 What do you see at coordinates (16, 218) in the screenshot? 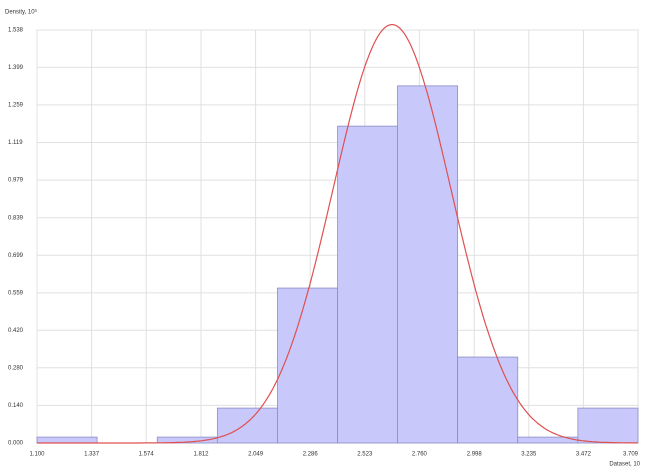
I see `y-tick-label: 0.839` at bounding box center [16, 218].